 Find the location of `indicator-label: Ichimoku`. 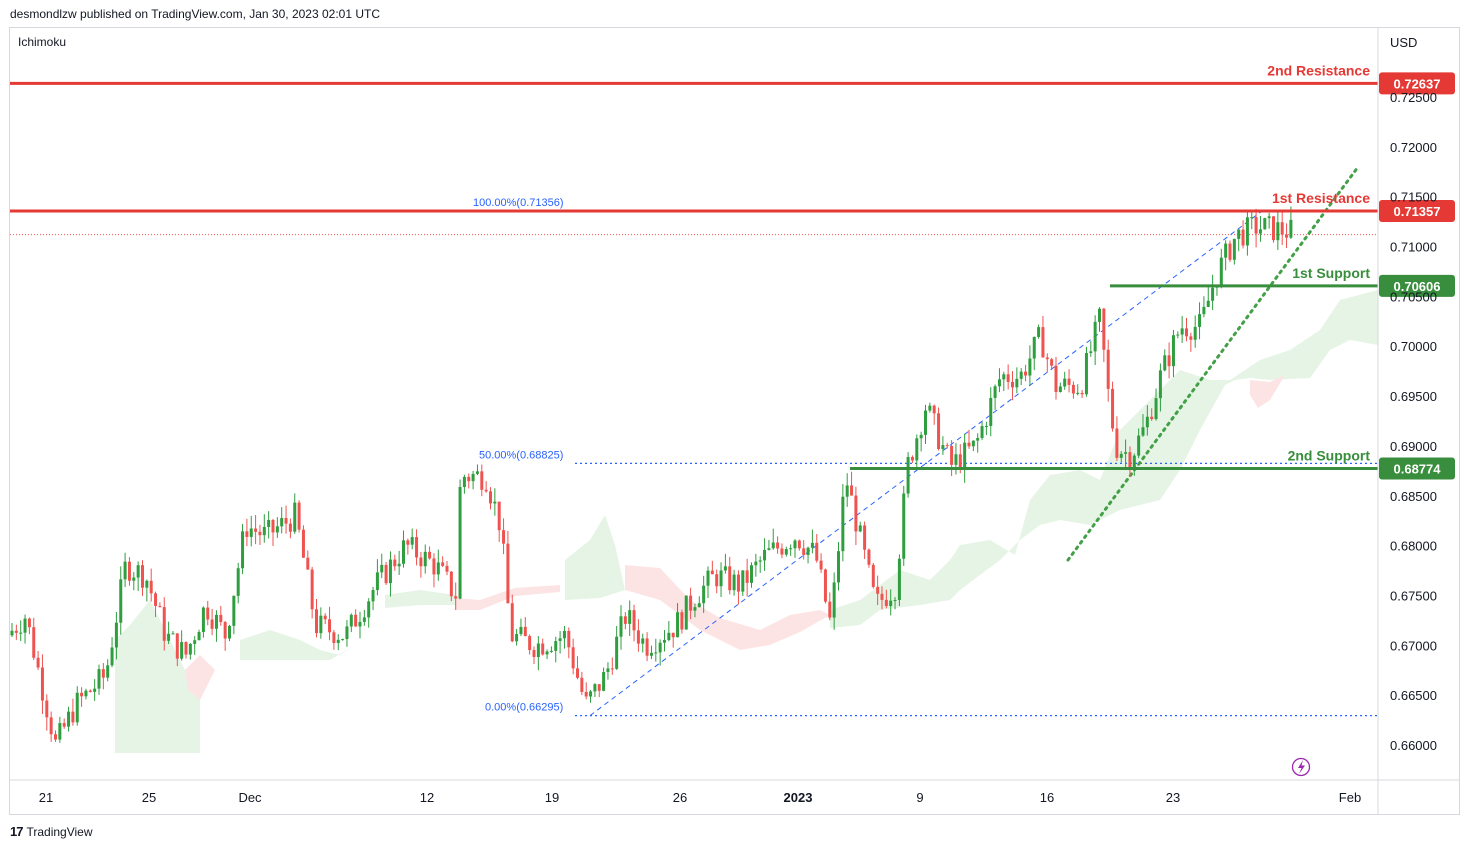

indicator-label: Ichimoku is located at coordinates (42, 42).